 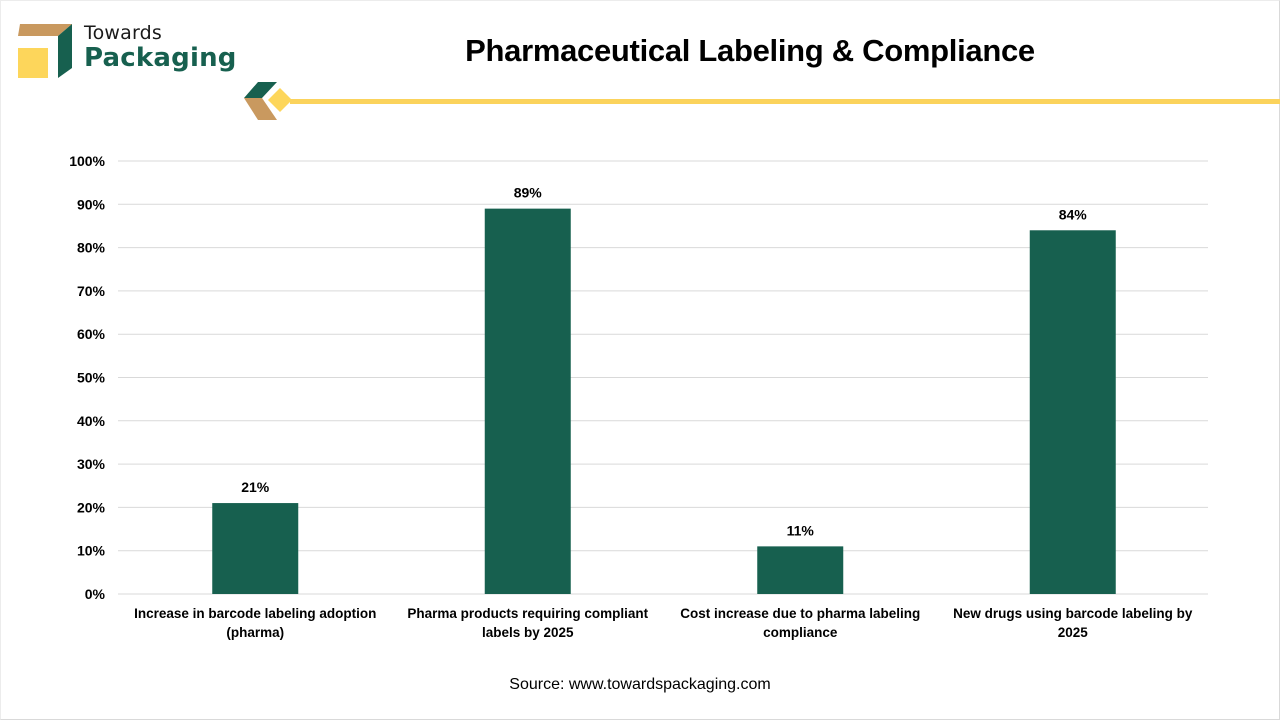 What do you see at coordinates (91, 378) in the screenshot?
I see `y-tick-label: 50%` at bounding box center [91, 378].